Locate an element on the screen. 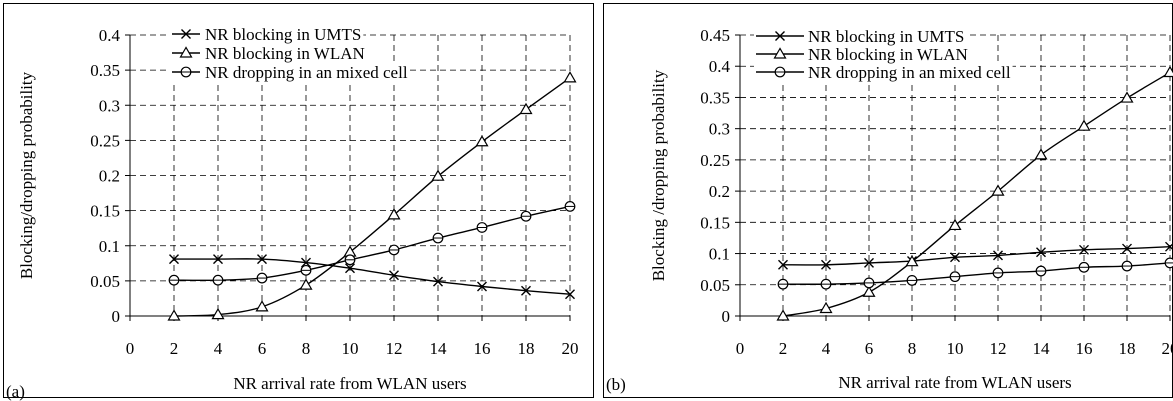  y-tick-label: 0.35 is located at coordinates (105, 70).